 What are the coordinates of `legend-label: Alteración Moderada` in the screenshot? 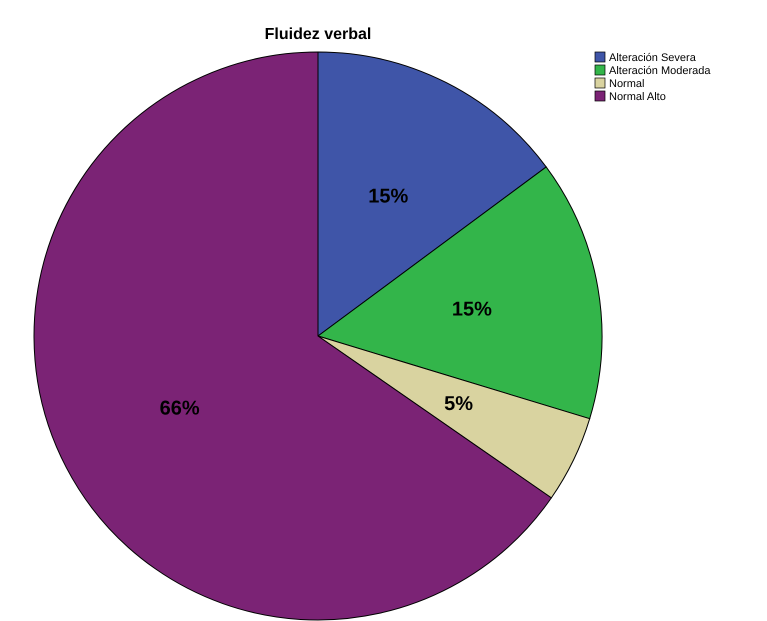 It's located at (660, 71).